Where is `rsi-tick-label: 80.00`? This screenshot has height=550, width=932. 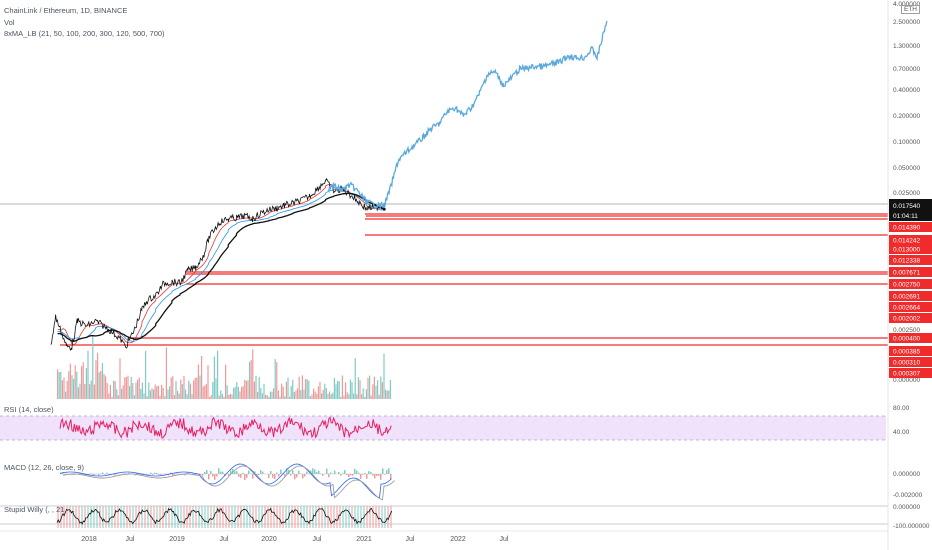
rsi-tick-label: 80.00 is located at coordinates (901, 408).